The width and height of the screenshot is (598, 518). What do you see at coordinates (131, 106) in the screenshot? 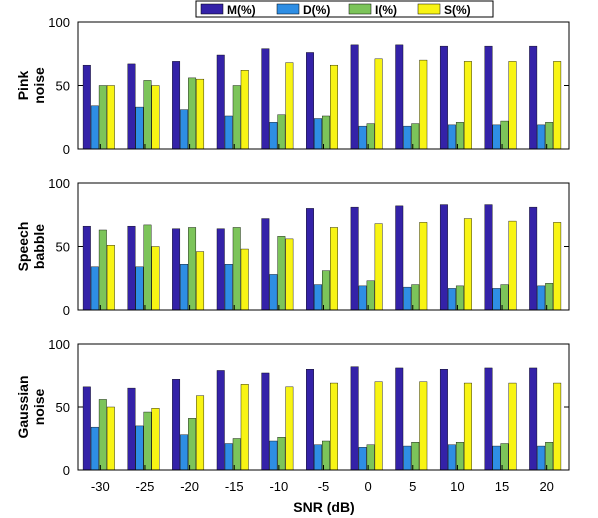
I see `bar-m--25` at bounding box center [131, 106].